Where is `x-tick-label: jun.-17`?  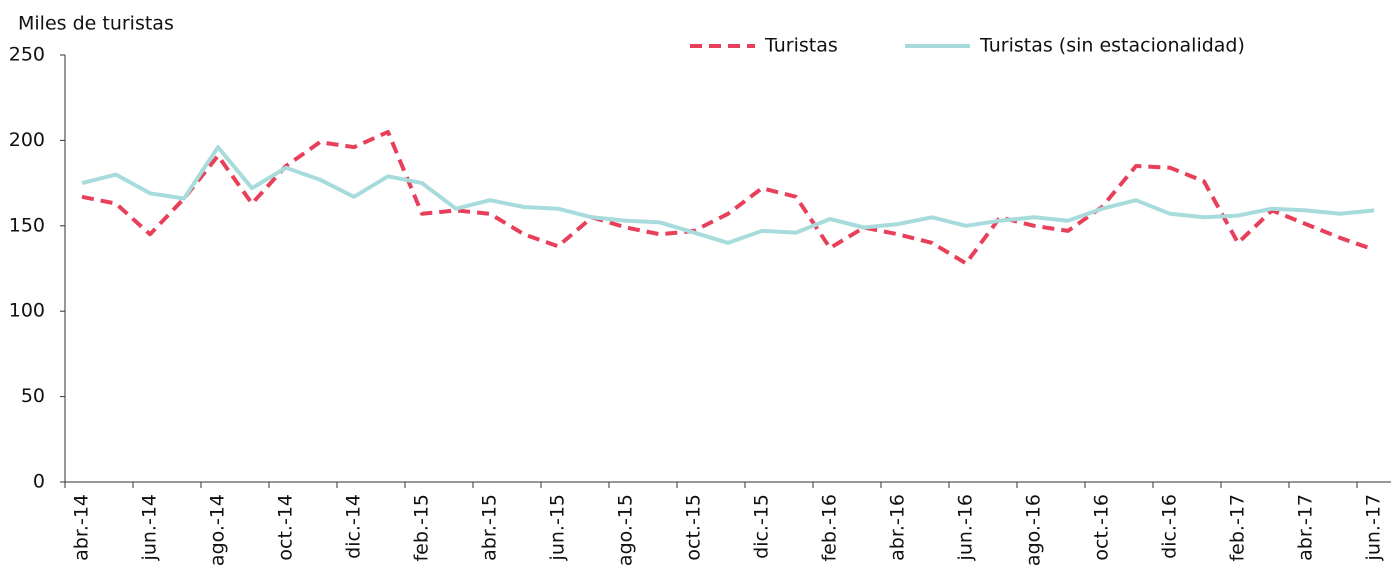
x-tick-label: jun.-17 is located at coordinates (1374, 527).